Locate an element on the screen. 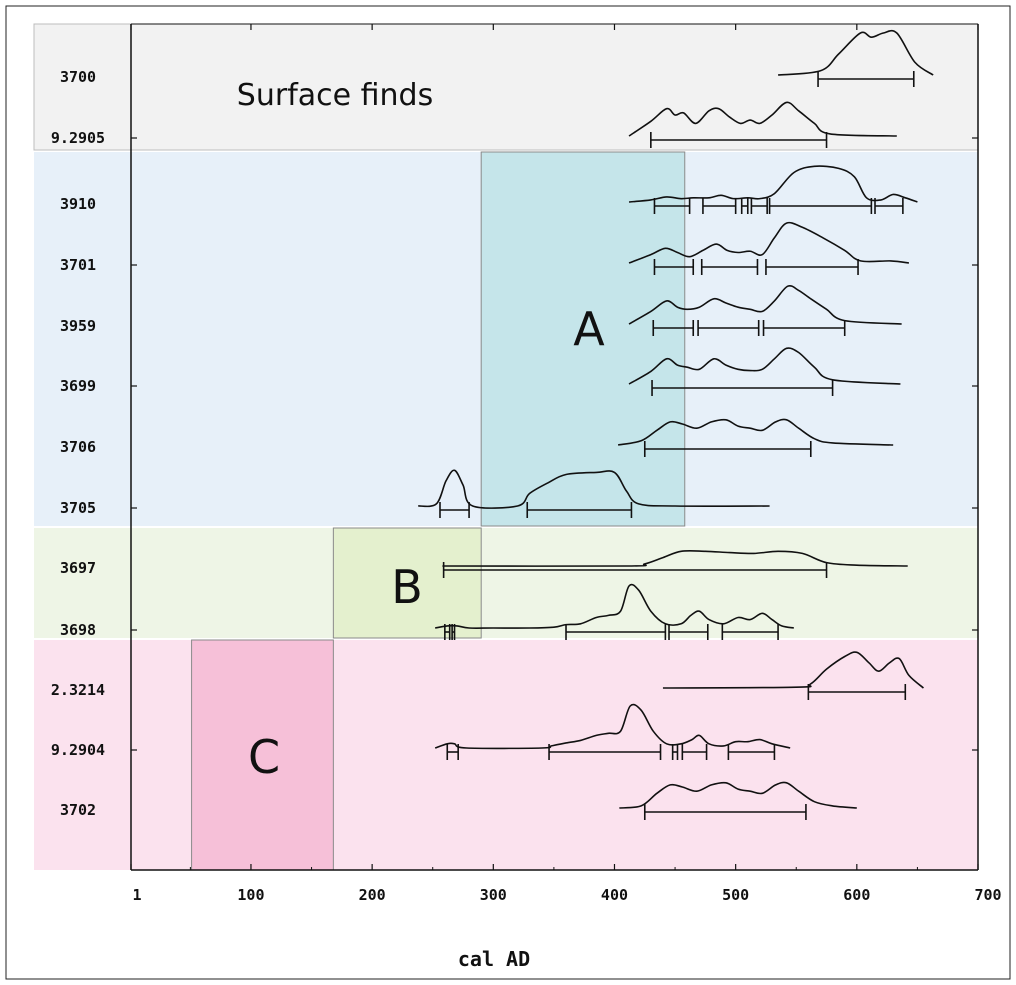  sample-3910: 3910 is located at coordinates (489, 189).